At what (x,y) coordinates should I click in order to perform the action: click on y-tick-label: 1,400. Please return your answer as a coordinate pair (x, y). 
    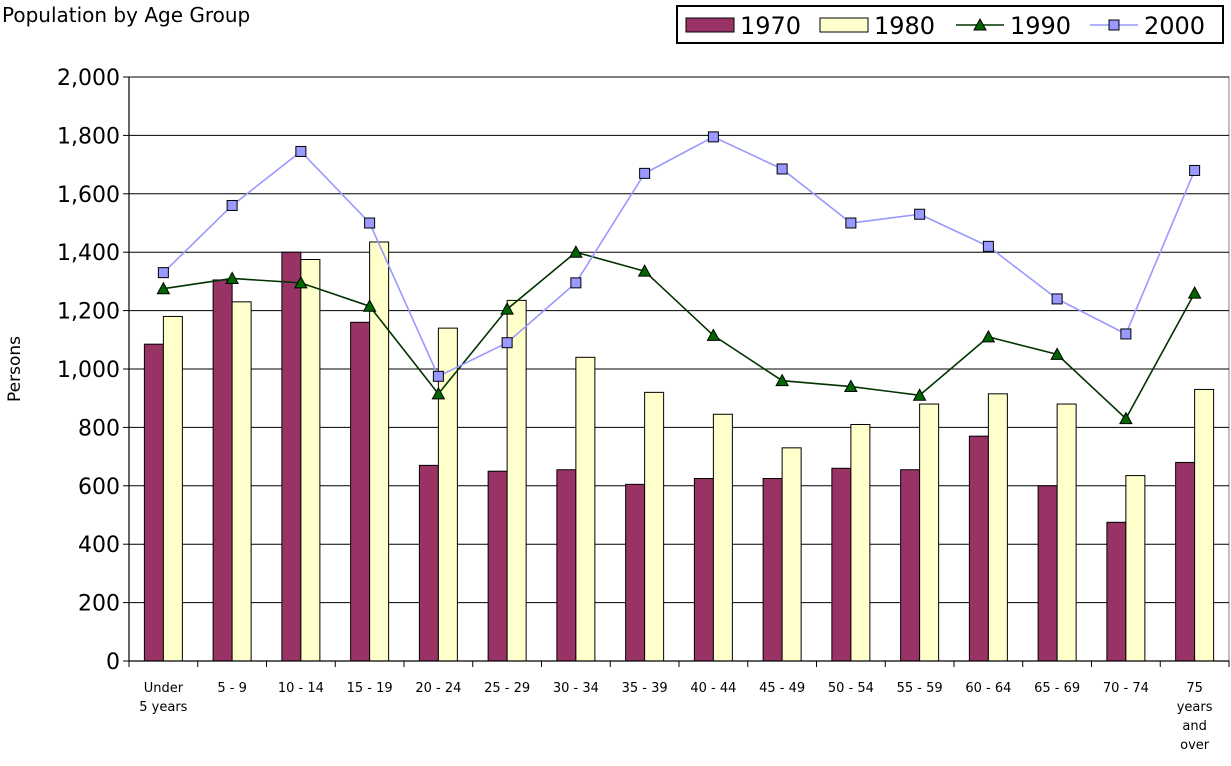
    Looking at the image, I should click on (88, 253).